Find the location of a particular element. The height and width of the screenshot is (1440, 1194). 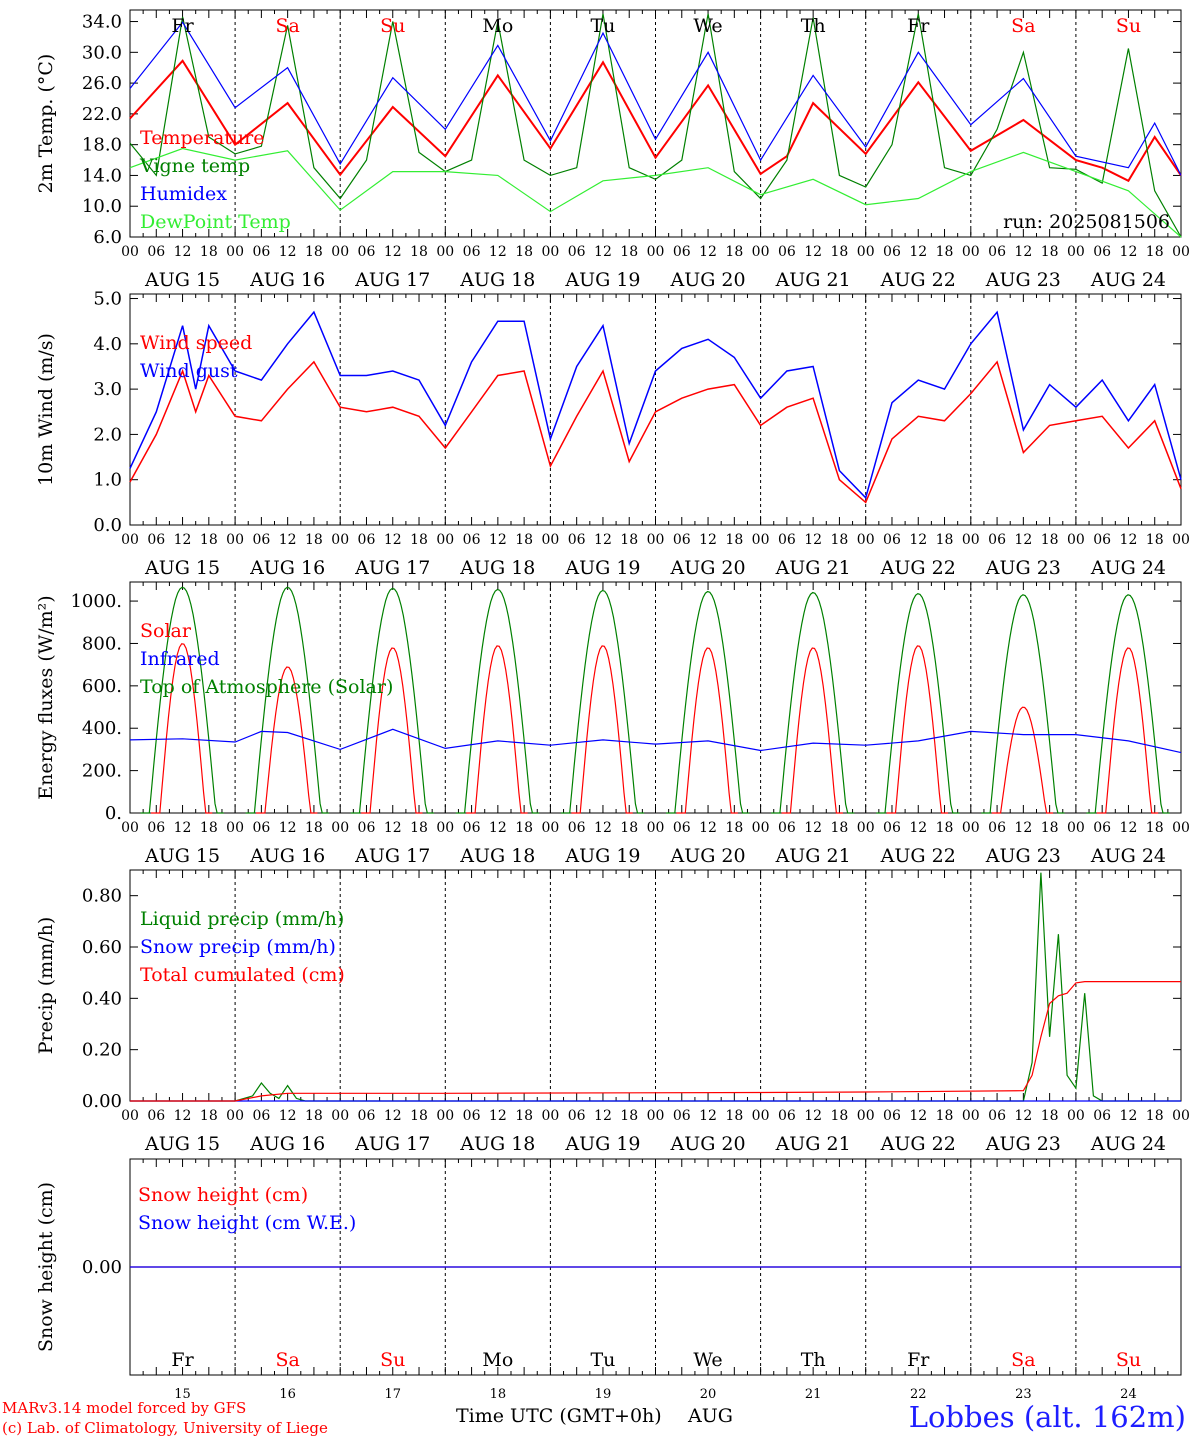

y-tick-label: 0.00 is located at coordinates (102, 1267).